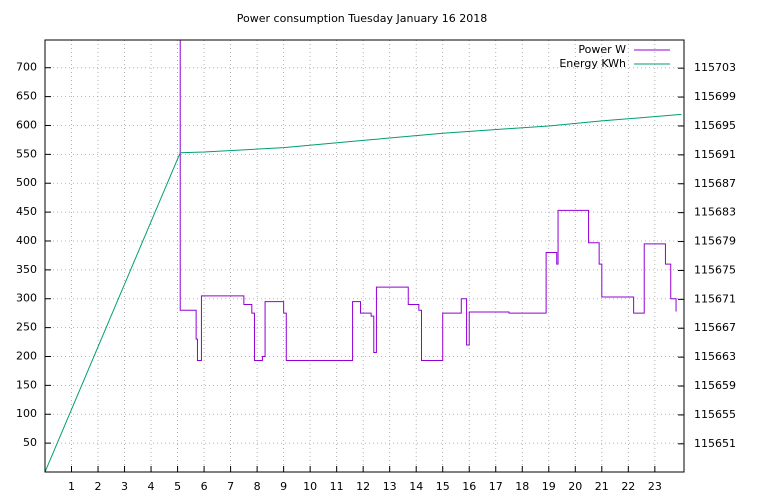  What do you see at coordinates (26, 384) in the screenshot?
I see `y-tick-label: 150` at bounding box center [26, 384].